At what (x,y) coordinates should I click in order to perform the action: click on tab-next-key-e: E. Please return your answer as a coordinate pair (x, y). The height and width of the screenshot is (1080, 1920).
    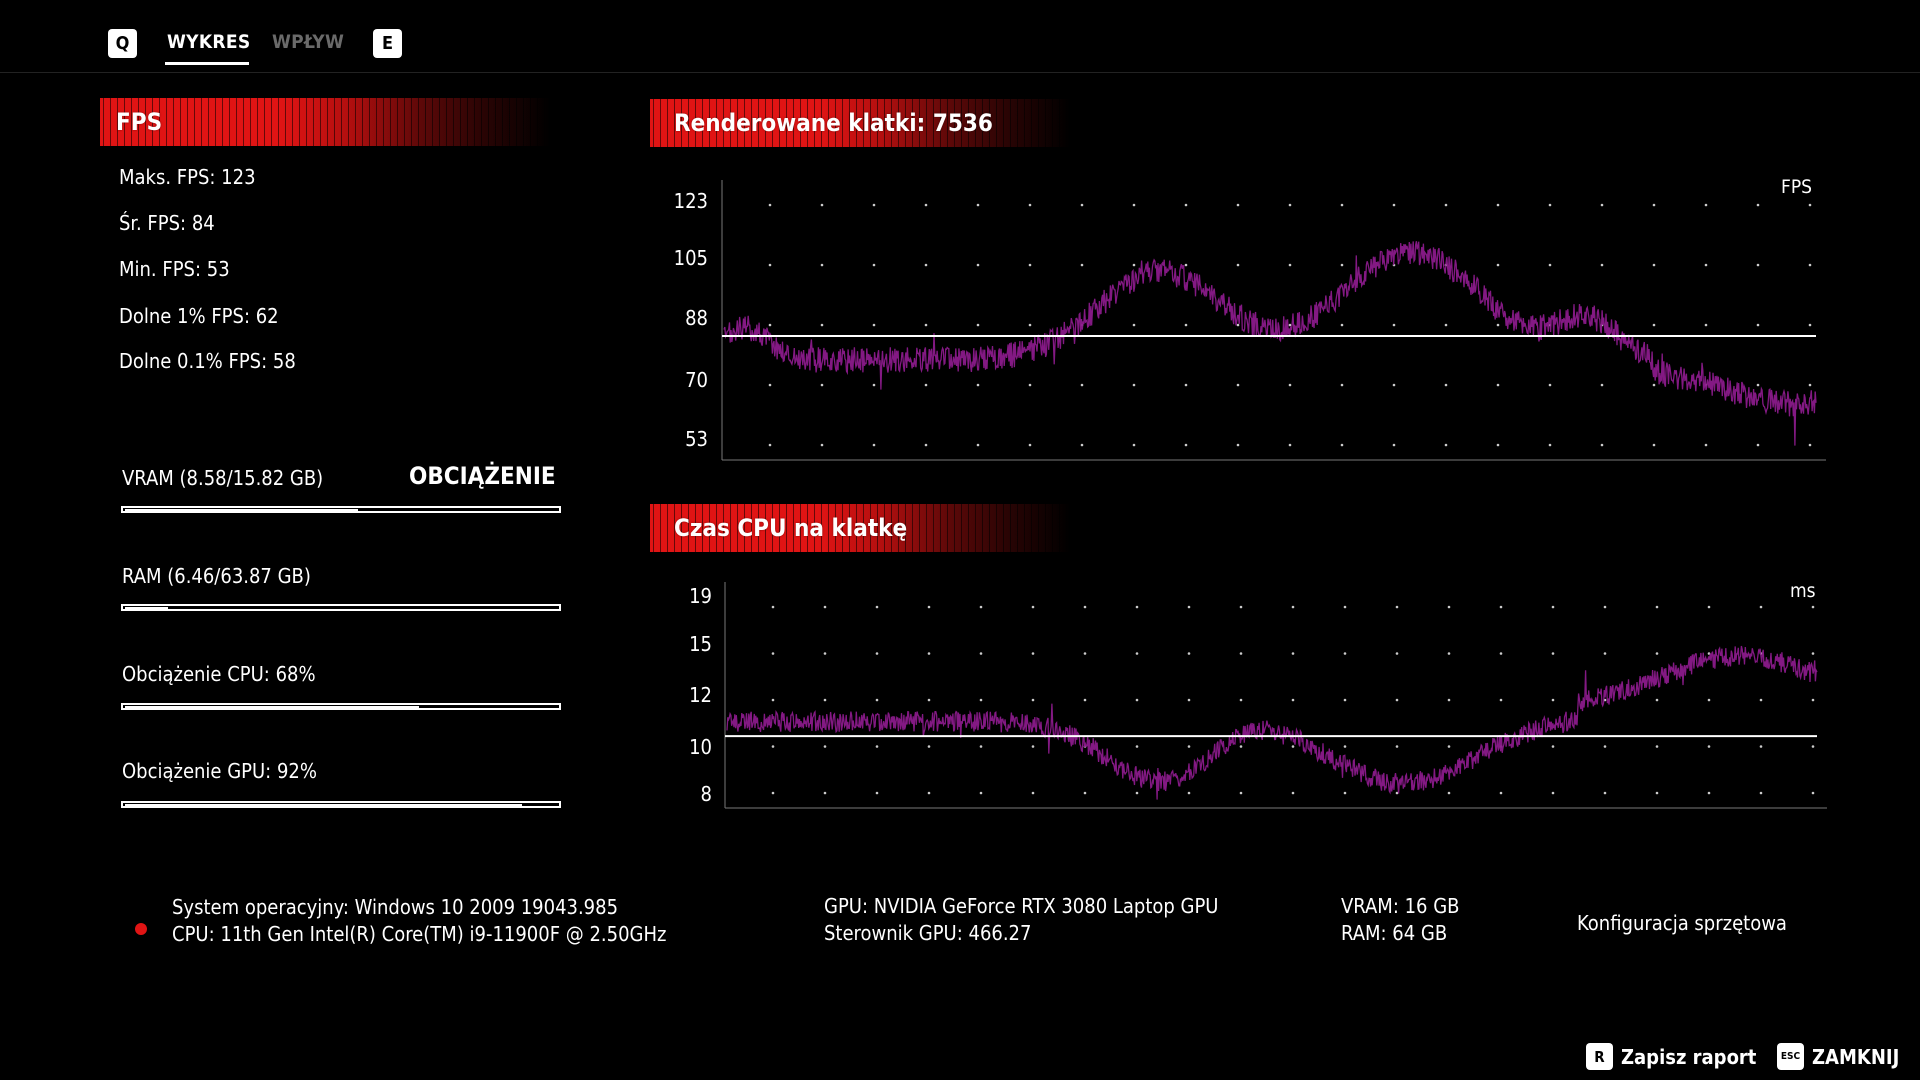
    Looking at the image, I should click on (387, 43).